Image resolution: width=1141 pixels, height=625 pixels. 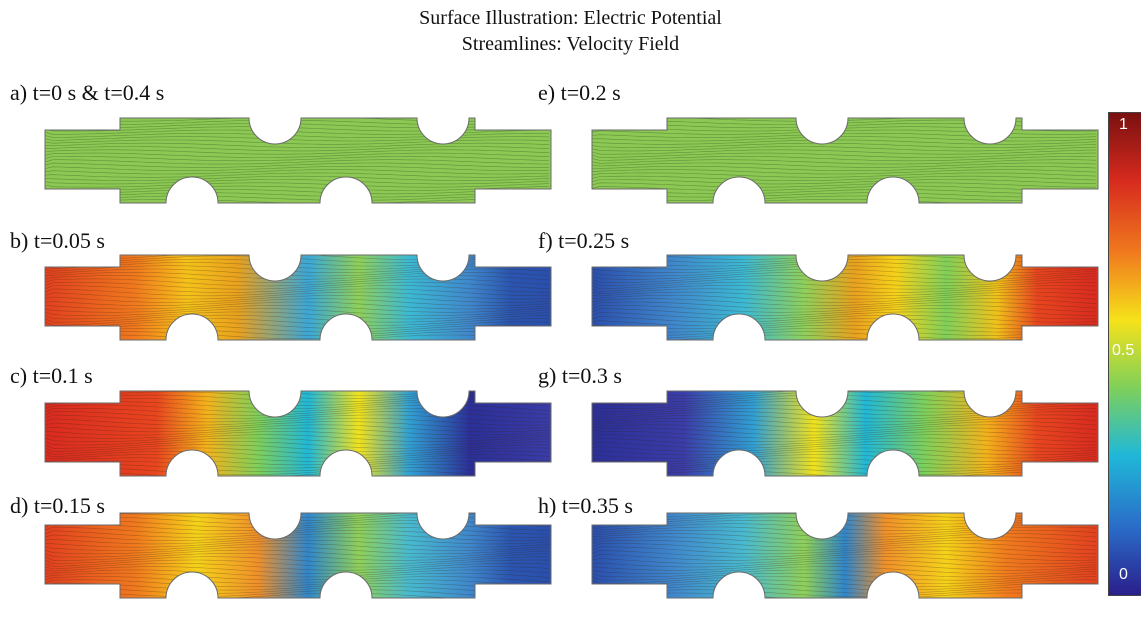 I want to click on panel-h-channel, so click(x=845, y=555).